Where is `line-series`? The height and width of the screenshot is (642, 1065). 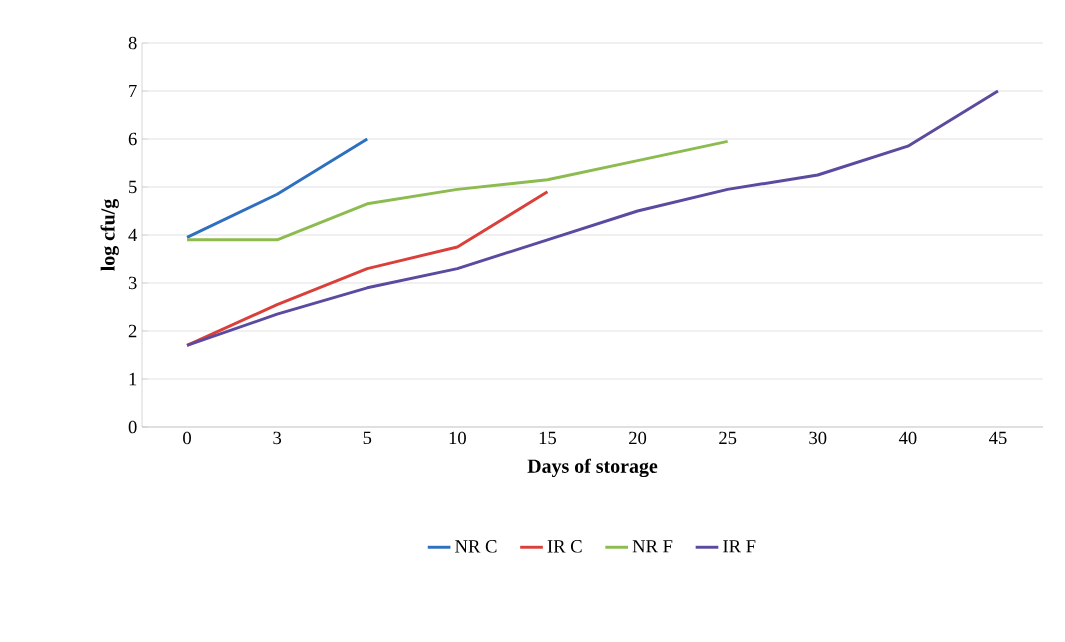
line-series is located at coordinates (457, 190).